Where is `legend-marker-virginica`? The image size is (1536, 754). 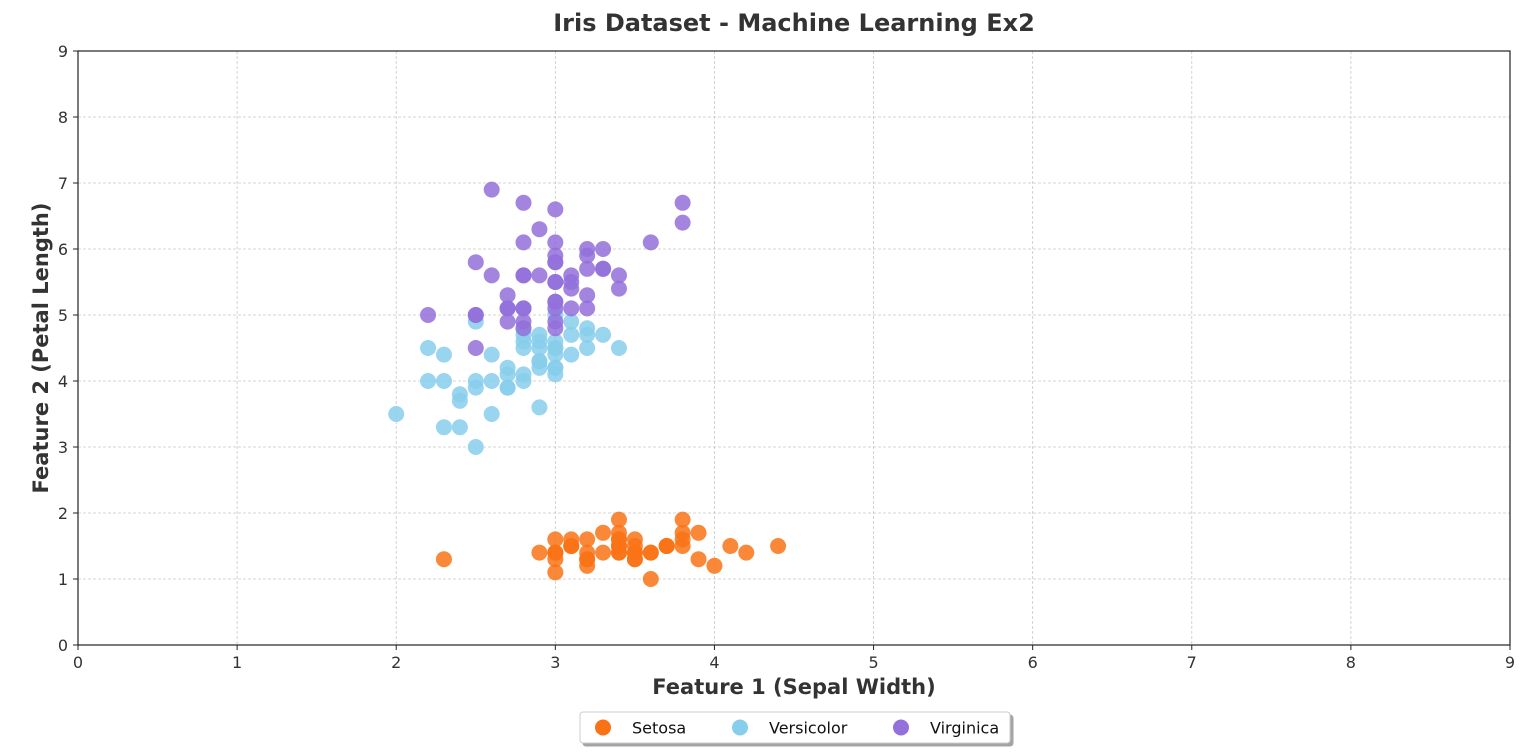 legend-marker-virginica is located at coordinates (901, 727).